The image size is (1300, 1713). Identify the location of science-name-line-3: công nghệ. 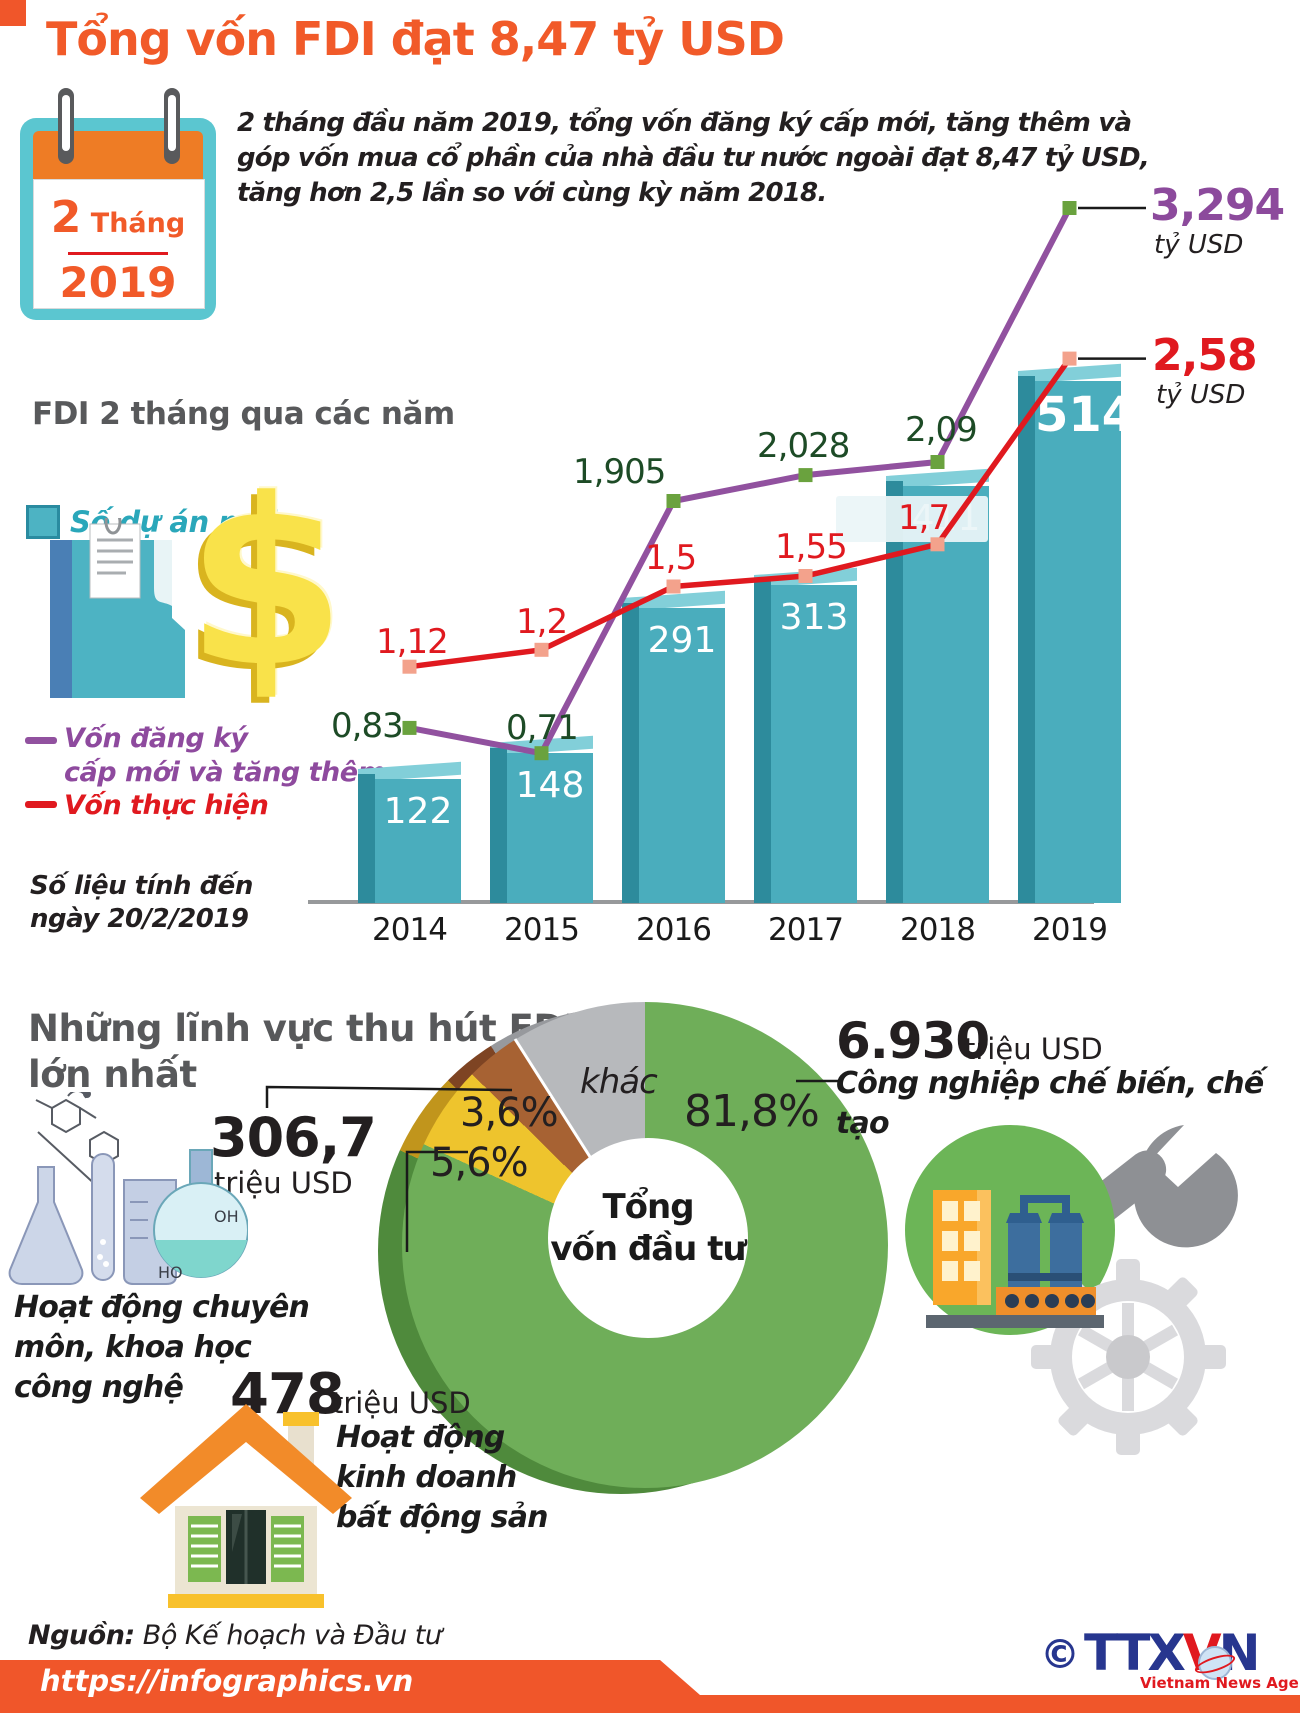
(99, 1387).